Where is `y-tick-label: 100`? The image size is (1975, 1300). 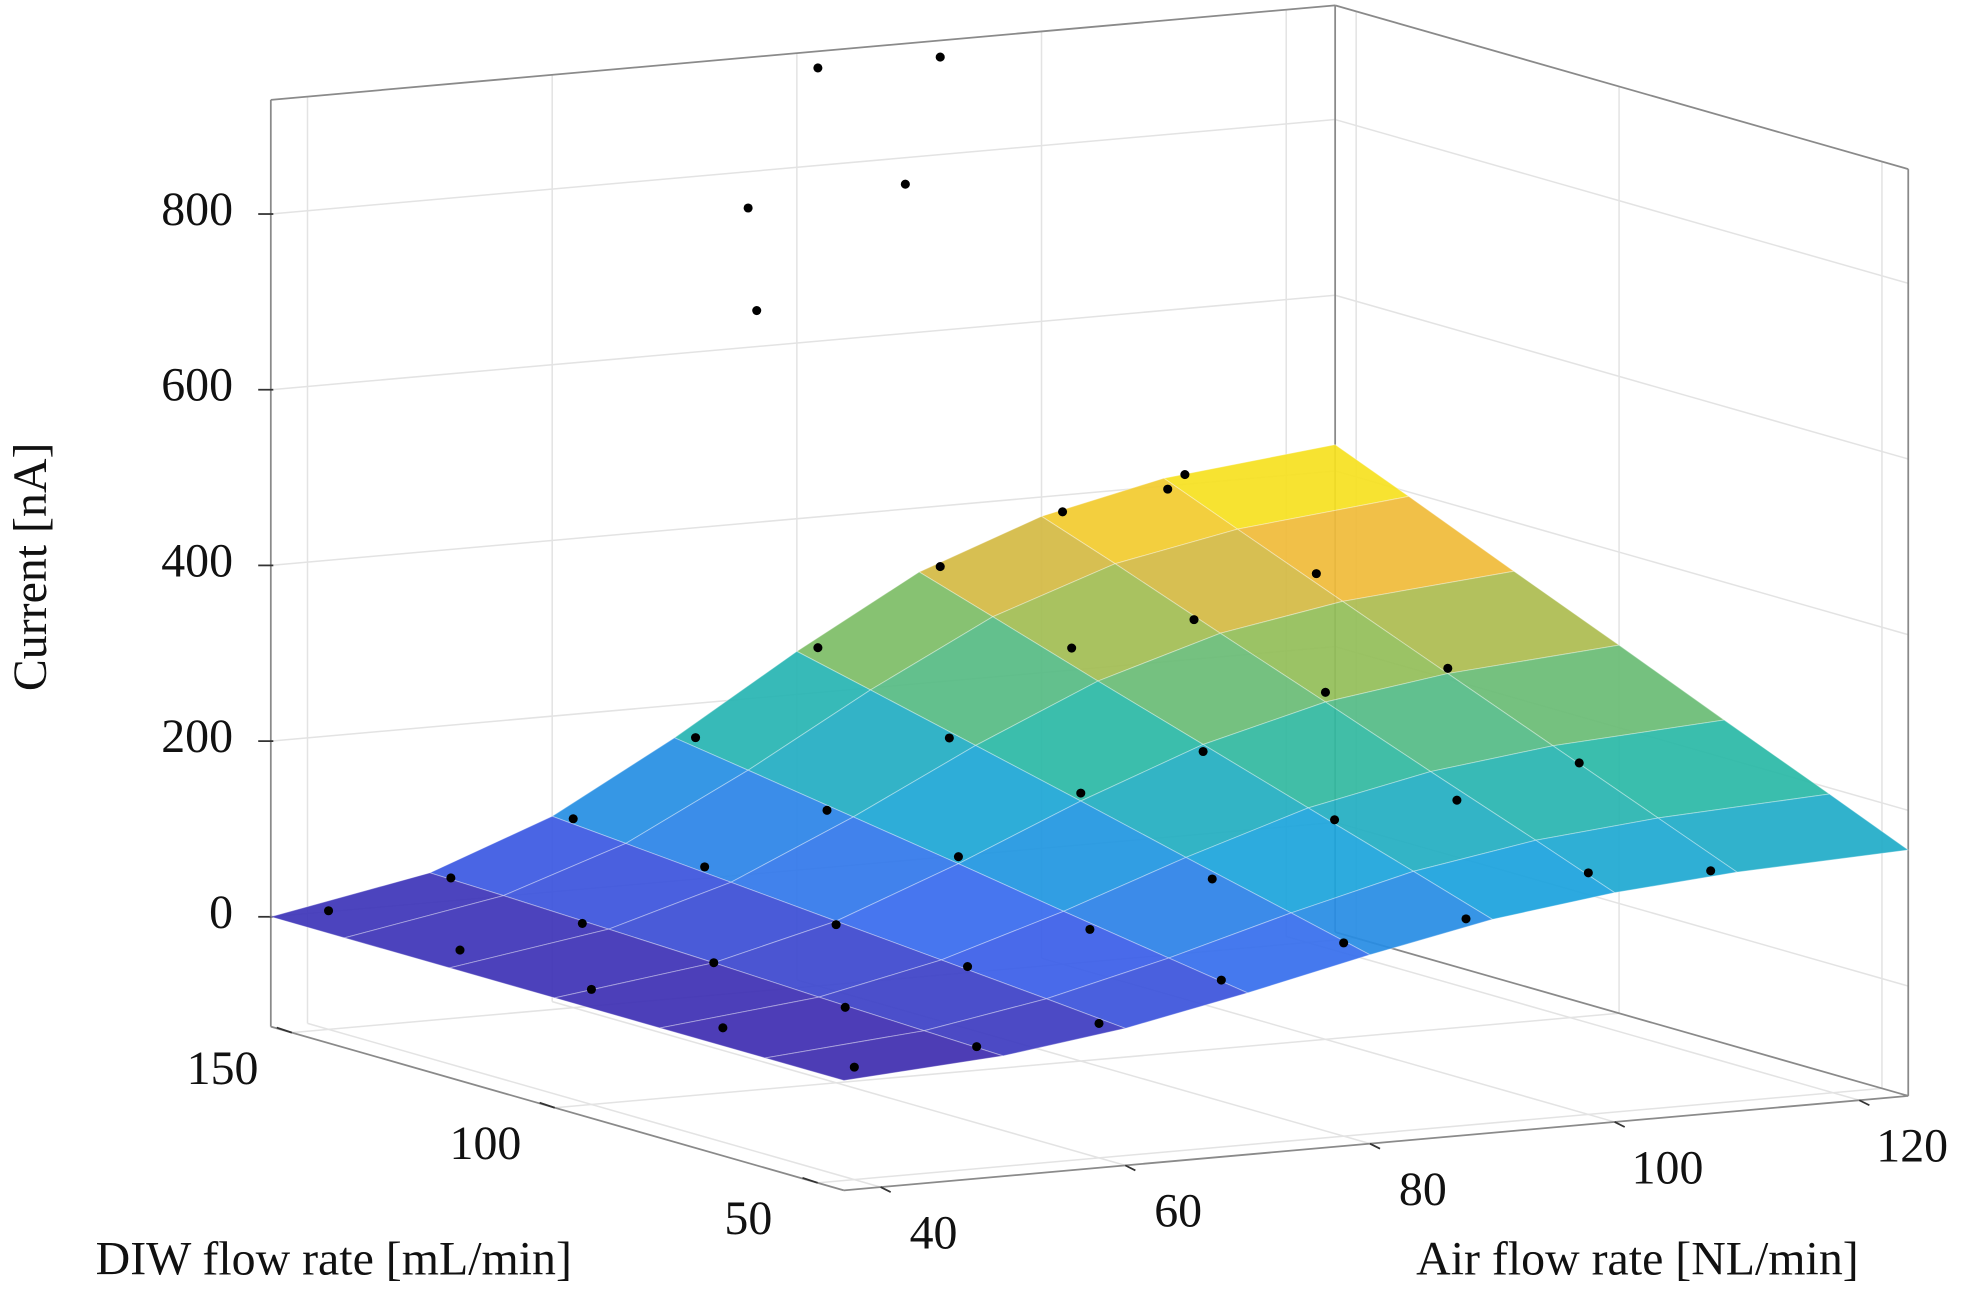
y-tick-label: 100 is located at coordinates (486, 1143).